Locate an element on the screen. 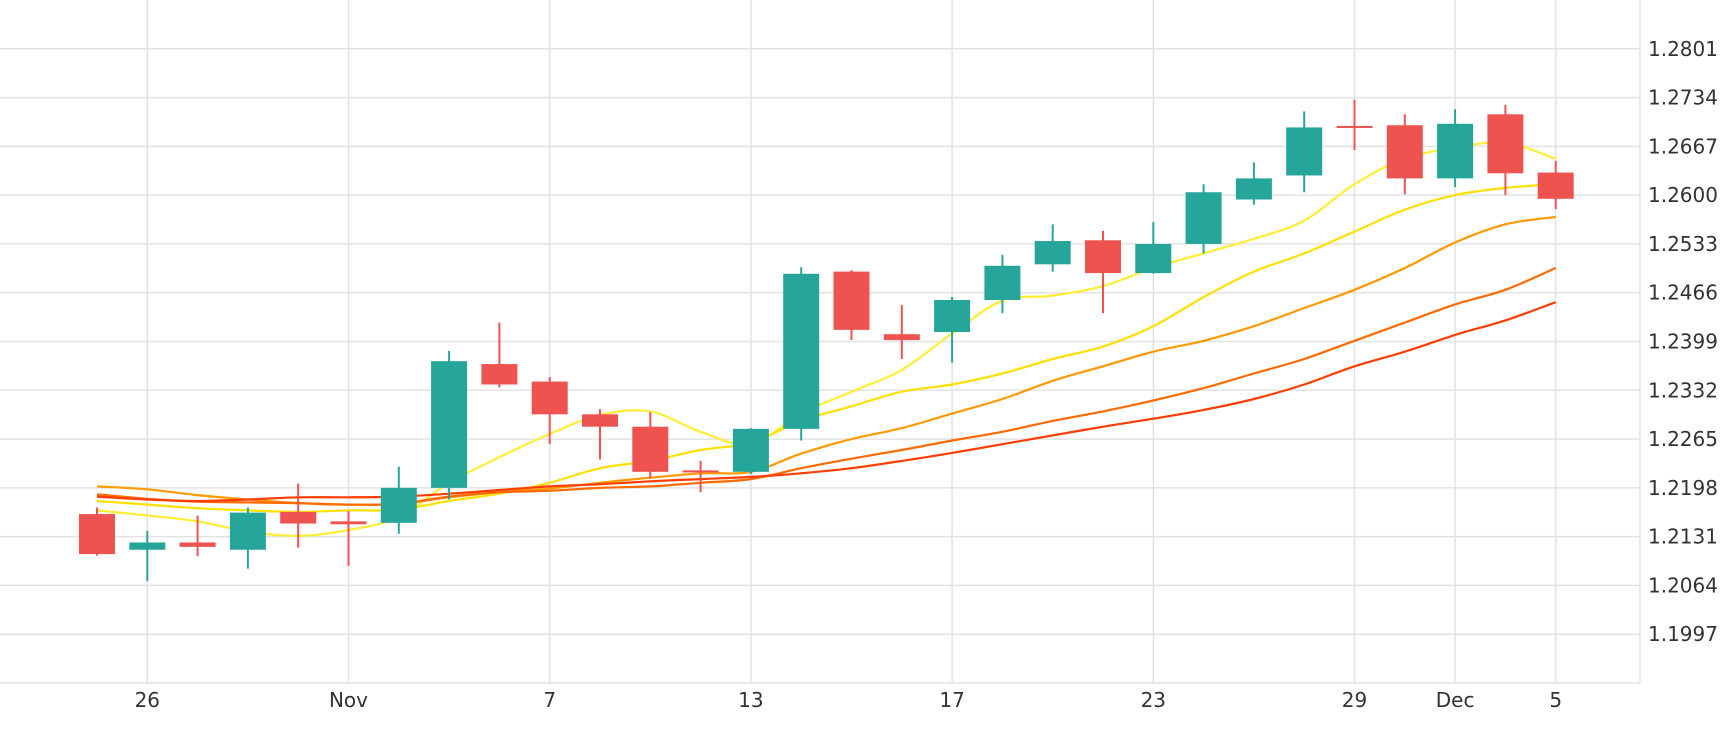 The width and height of the screenshot is (1730, 730). y-tick-label: 1.2064 is located at coordinates (1683, 585).